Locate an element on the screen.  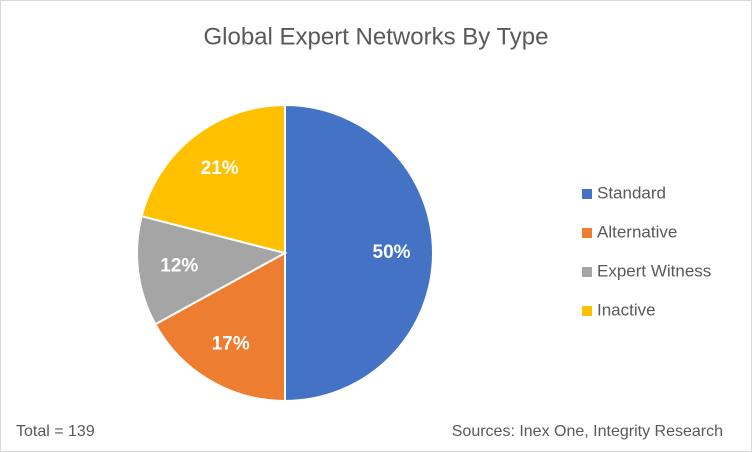
legend-label: Standard is located at coordinates (631, 192).